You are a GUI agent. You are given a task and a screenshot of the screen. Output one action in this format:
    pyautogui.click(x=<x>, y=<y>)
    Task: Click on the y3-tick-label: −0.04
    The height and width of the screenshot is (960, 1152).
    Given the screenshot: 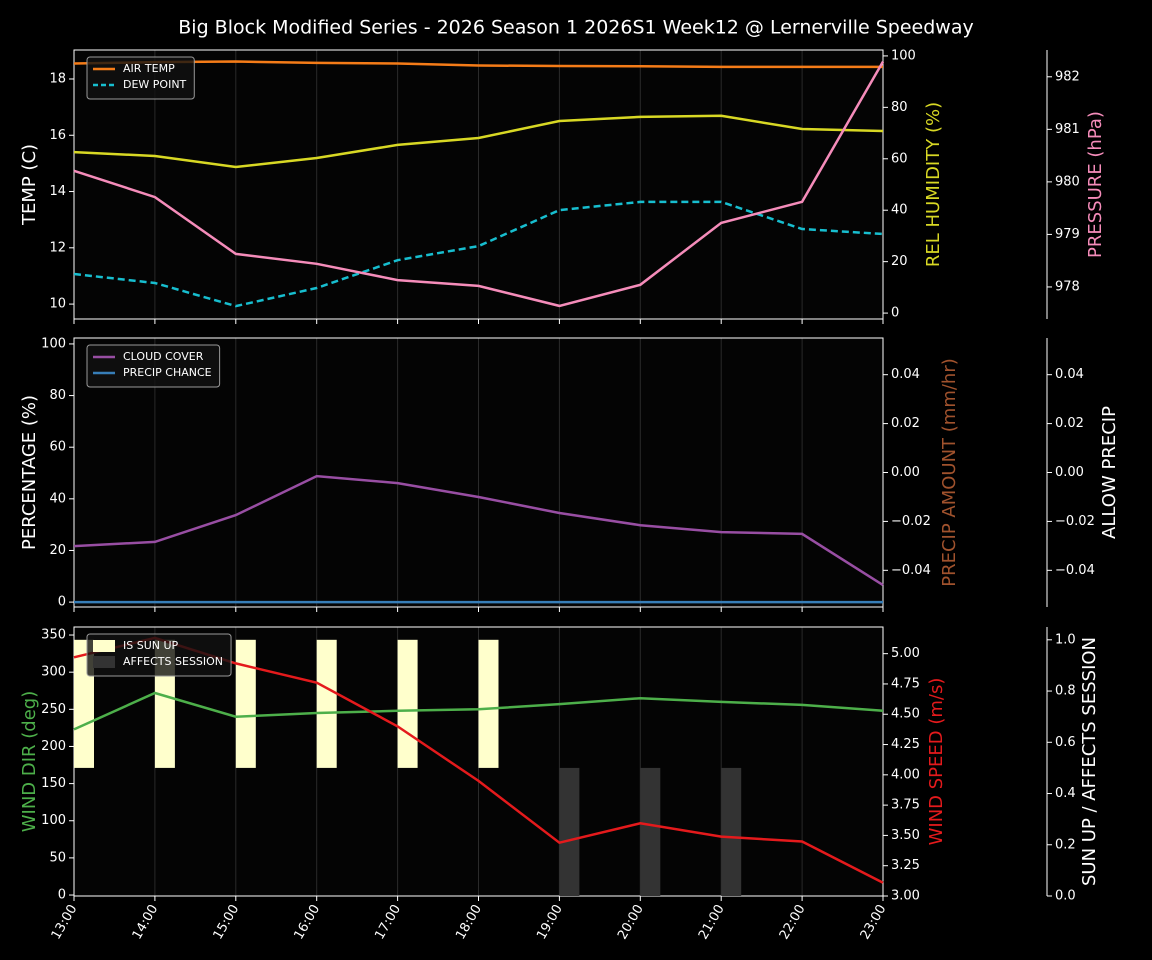 What is the action you would take?
    pyautogui.click(x=1075, y=570)
    